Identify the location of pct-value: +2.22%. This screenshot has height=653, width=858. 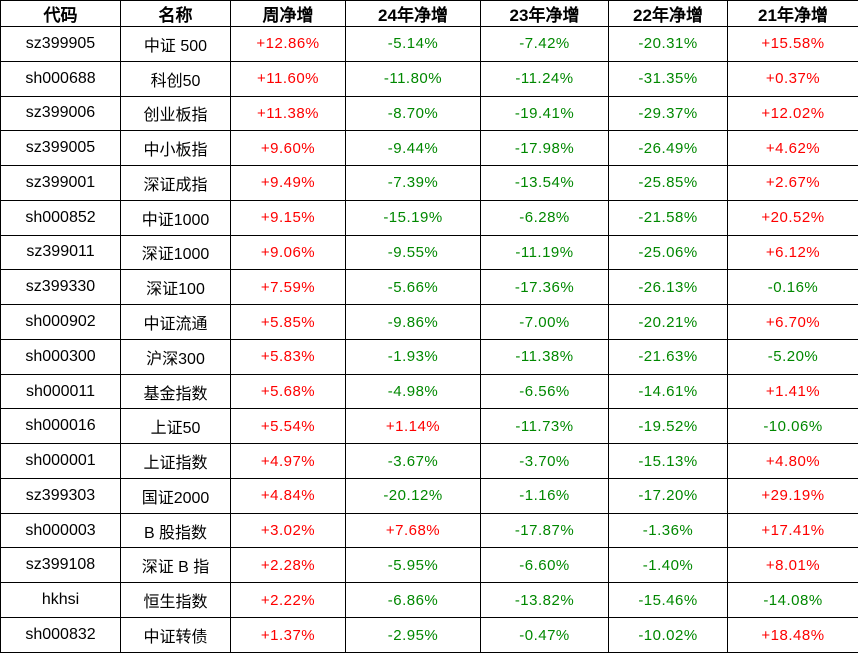
(288, 600).